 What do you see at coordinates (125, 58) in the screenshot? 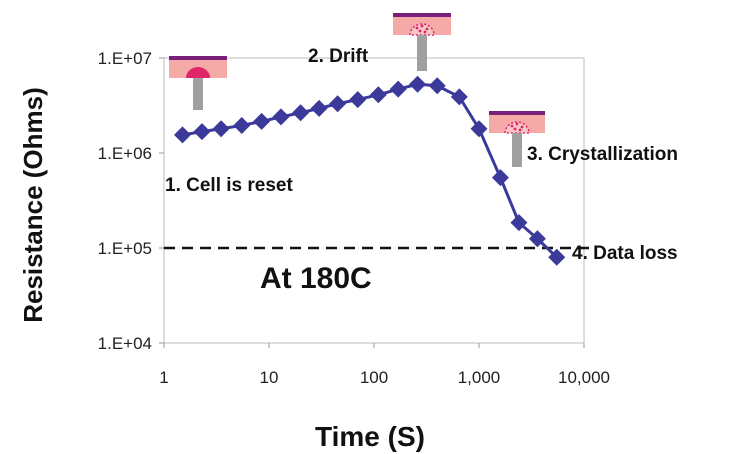
I see `y-tick-label: 1.E+07` at bounding box center [125, 58].